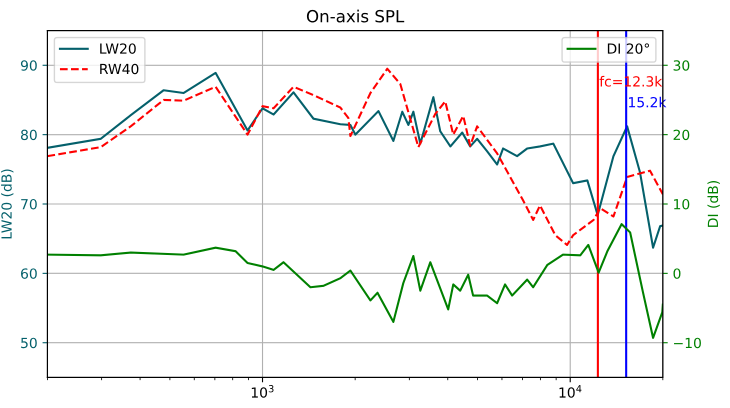  Describe the element at coordinates (629, 48) in the screenshot. I see `legend-label: DI 20°` at that location.